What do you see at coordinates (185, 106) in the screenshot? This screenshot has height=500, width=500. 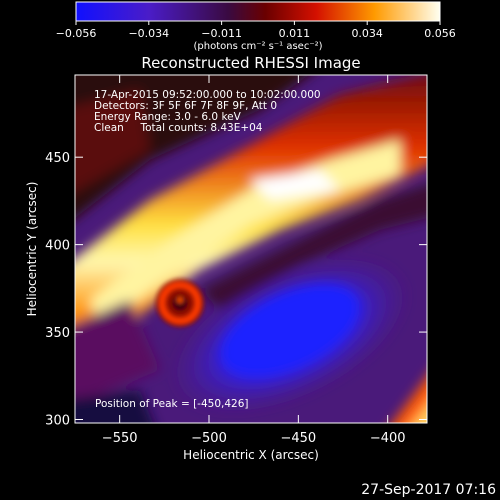 I see `annotation-detectors: Detectors: 3F 5F 6F 7F 8F 9F, Att 0` at bounding box center [185, 106].